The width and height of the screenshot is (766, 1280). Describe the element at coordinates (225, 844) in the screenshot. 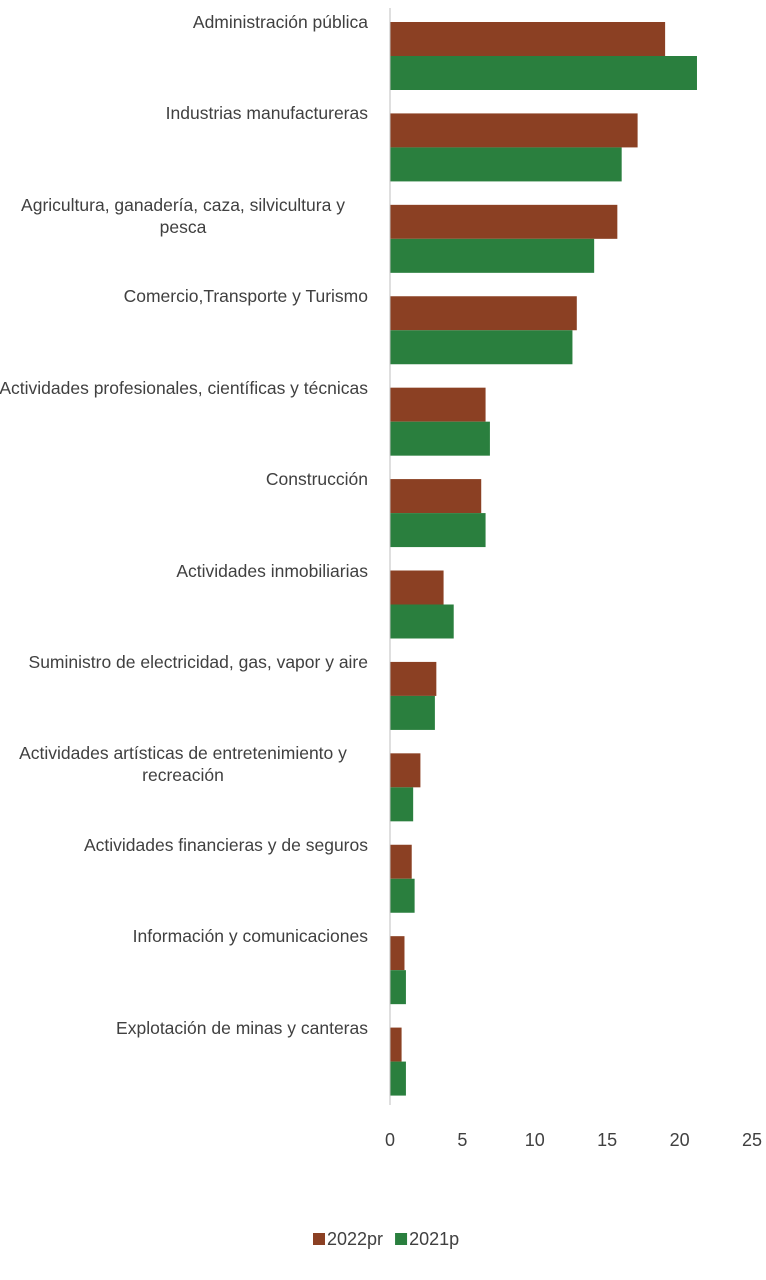

I see `category-text: Actividades financieras y de seguros` at that location.